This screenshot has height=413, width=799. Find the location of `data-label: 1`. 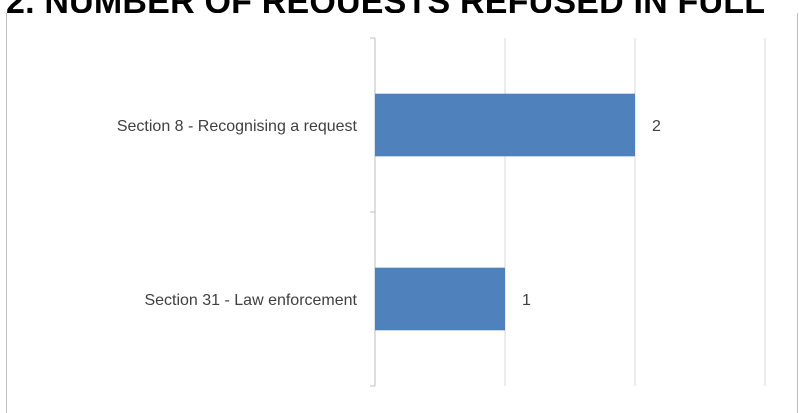

data-label: 1 is located at coordinates (526, 300).